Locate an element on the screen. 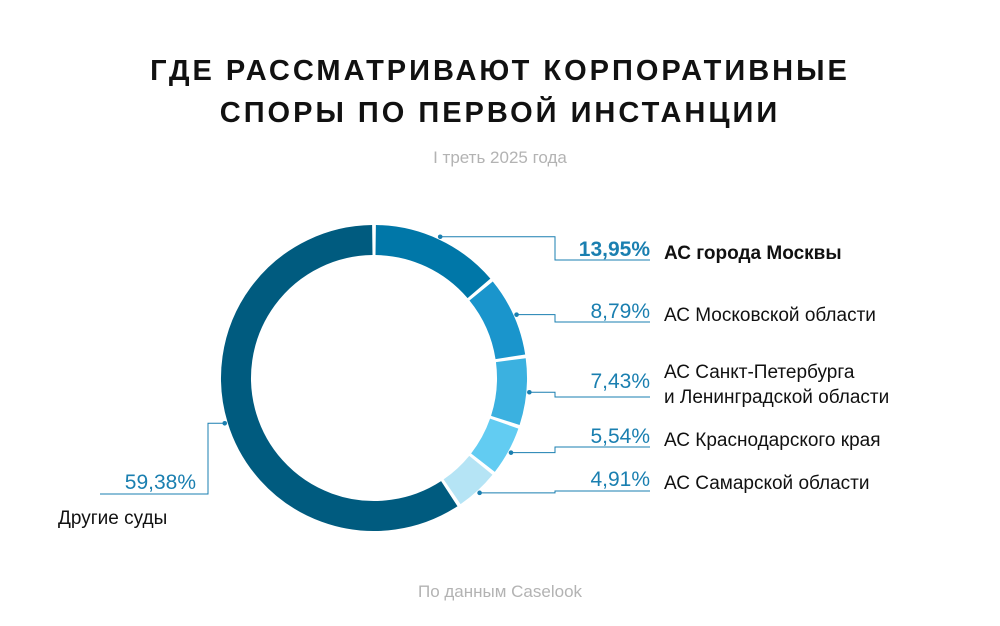  category-label: АС Краснодарского края is located at coordinates (772, 440).